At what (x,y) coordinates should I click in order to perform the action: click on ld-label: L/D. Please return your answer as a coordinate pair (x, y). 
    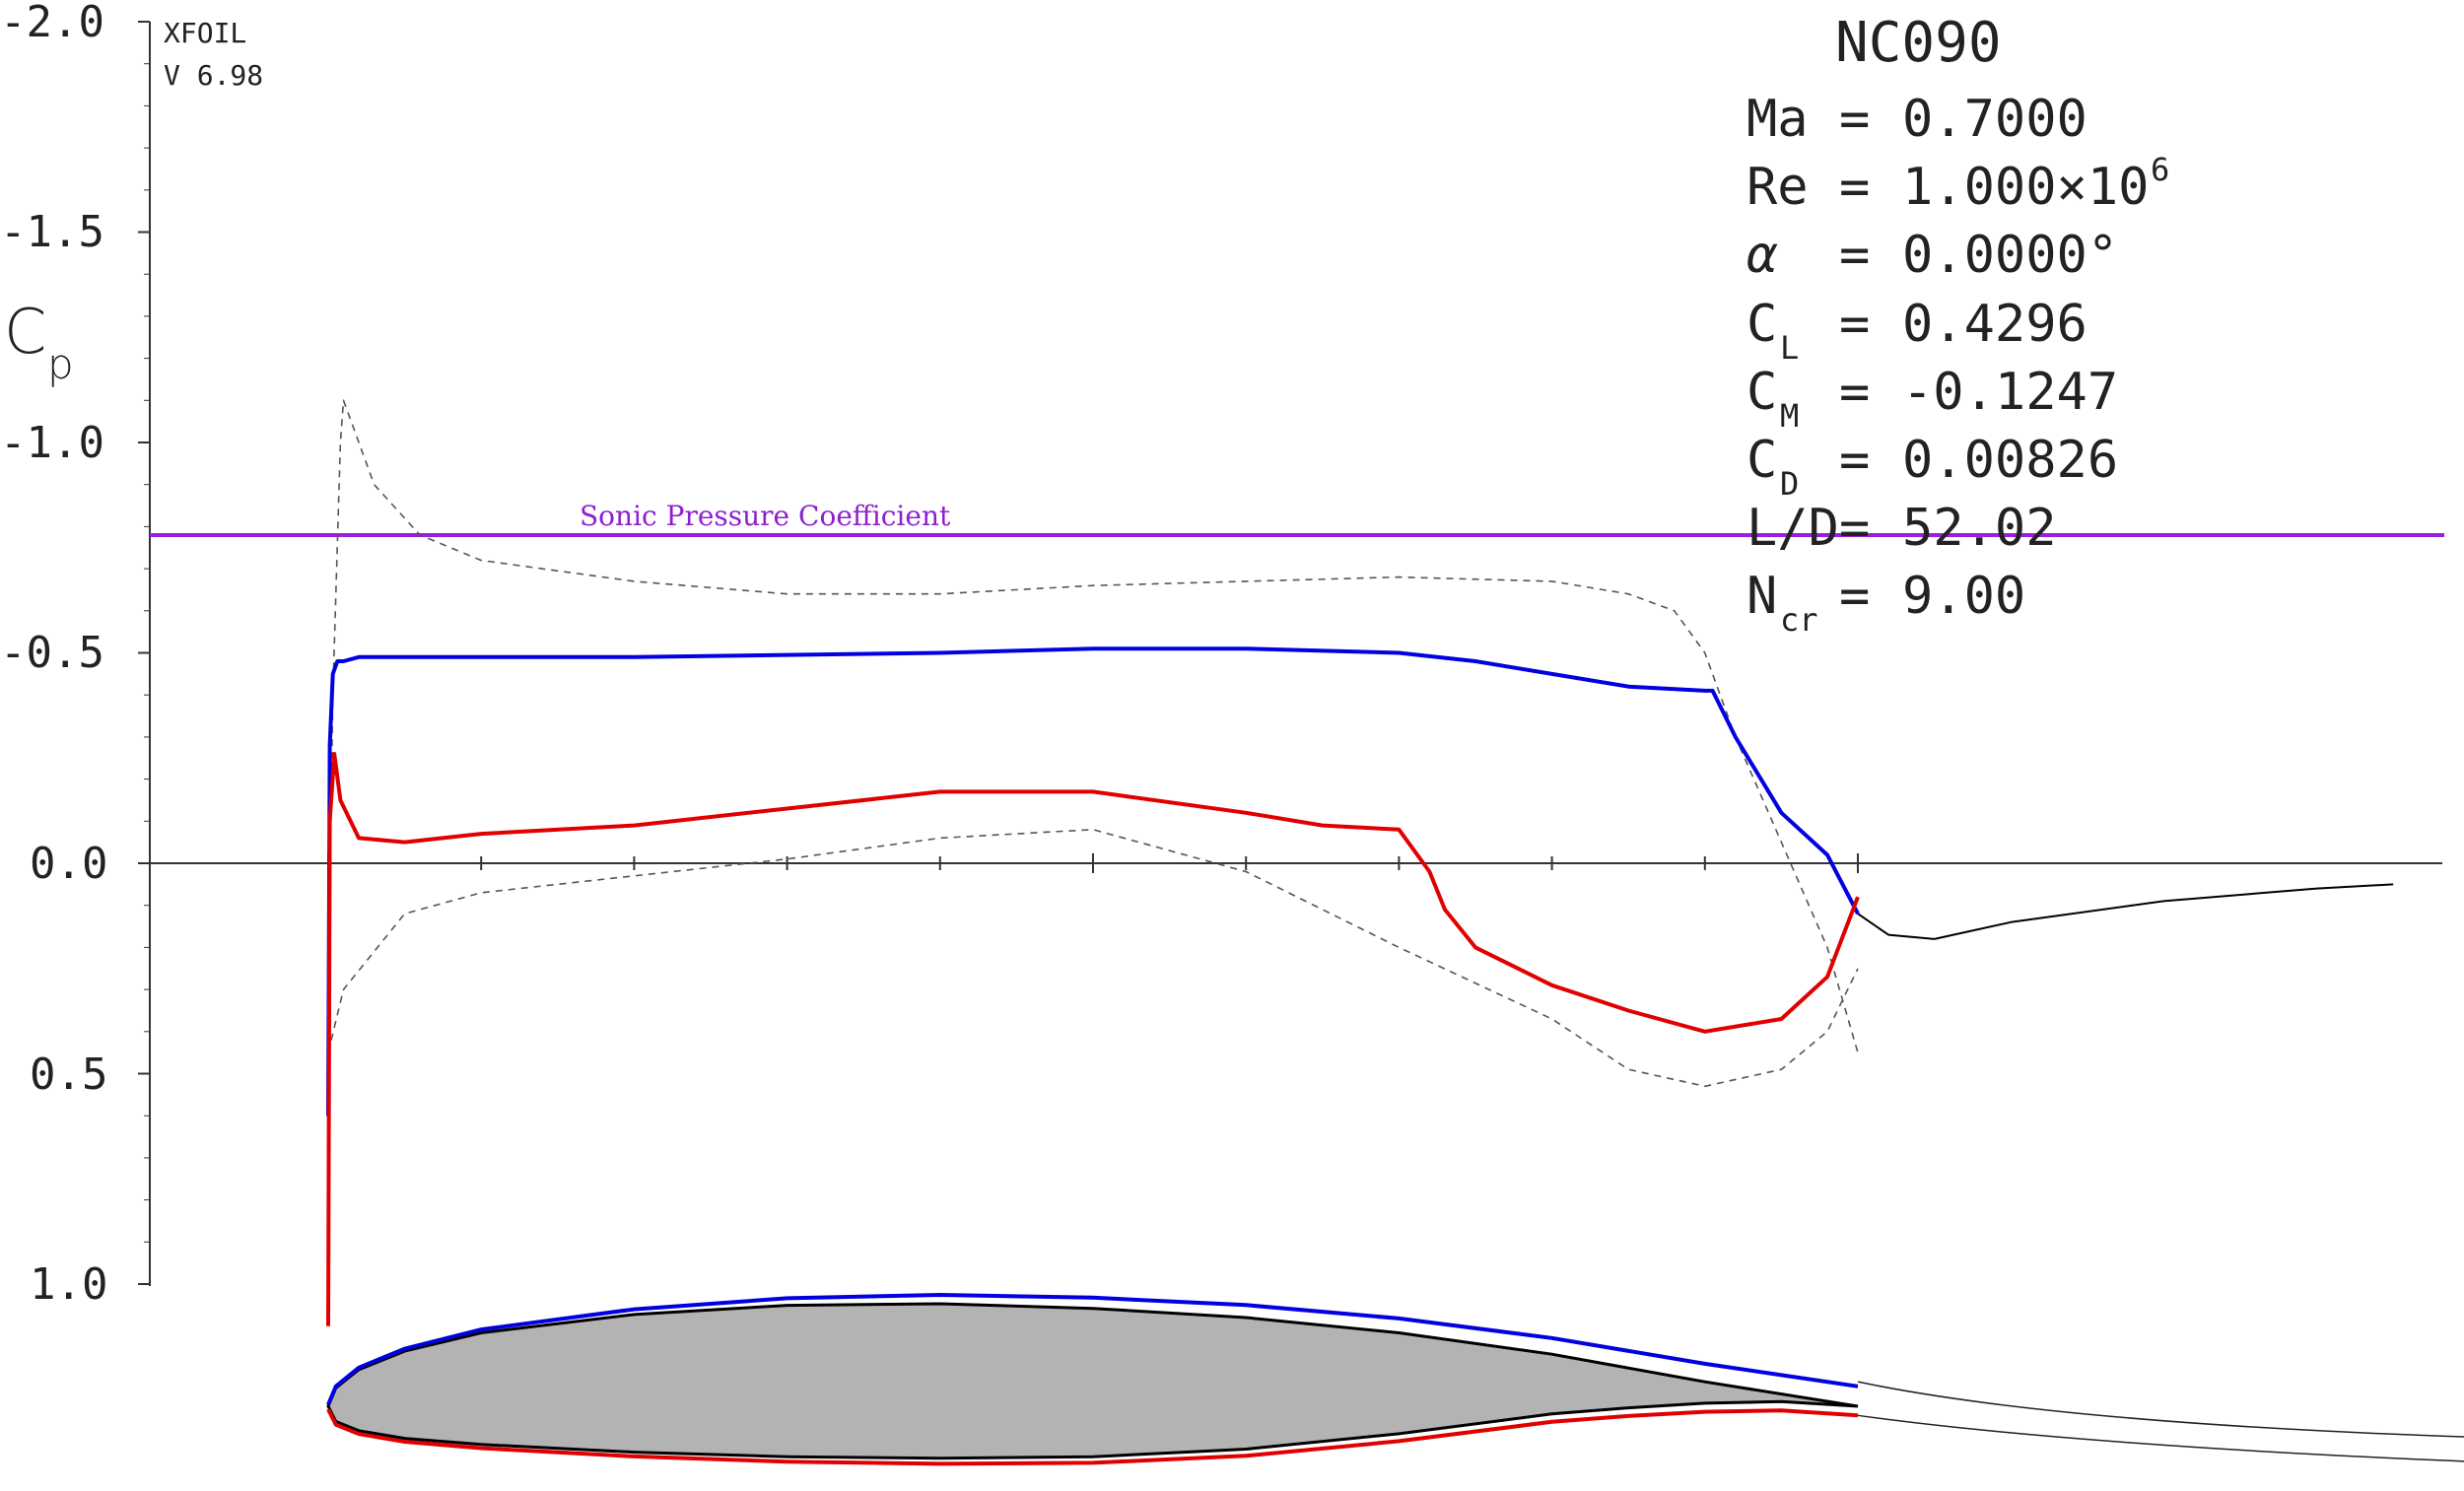
    Looking at the image, I should click on (1792, 528).